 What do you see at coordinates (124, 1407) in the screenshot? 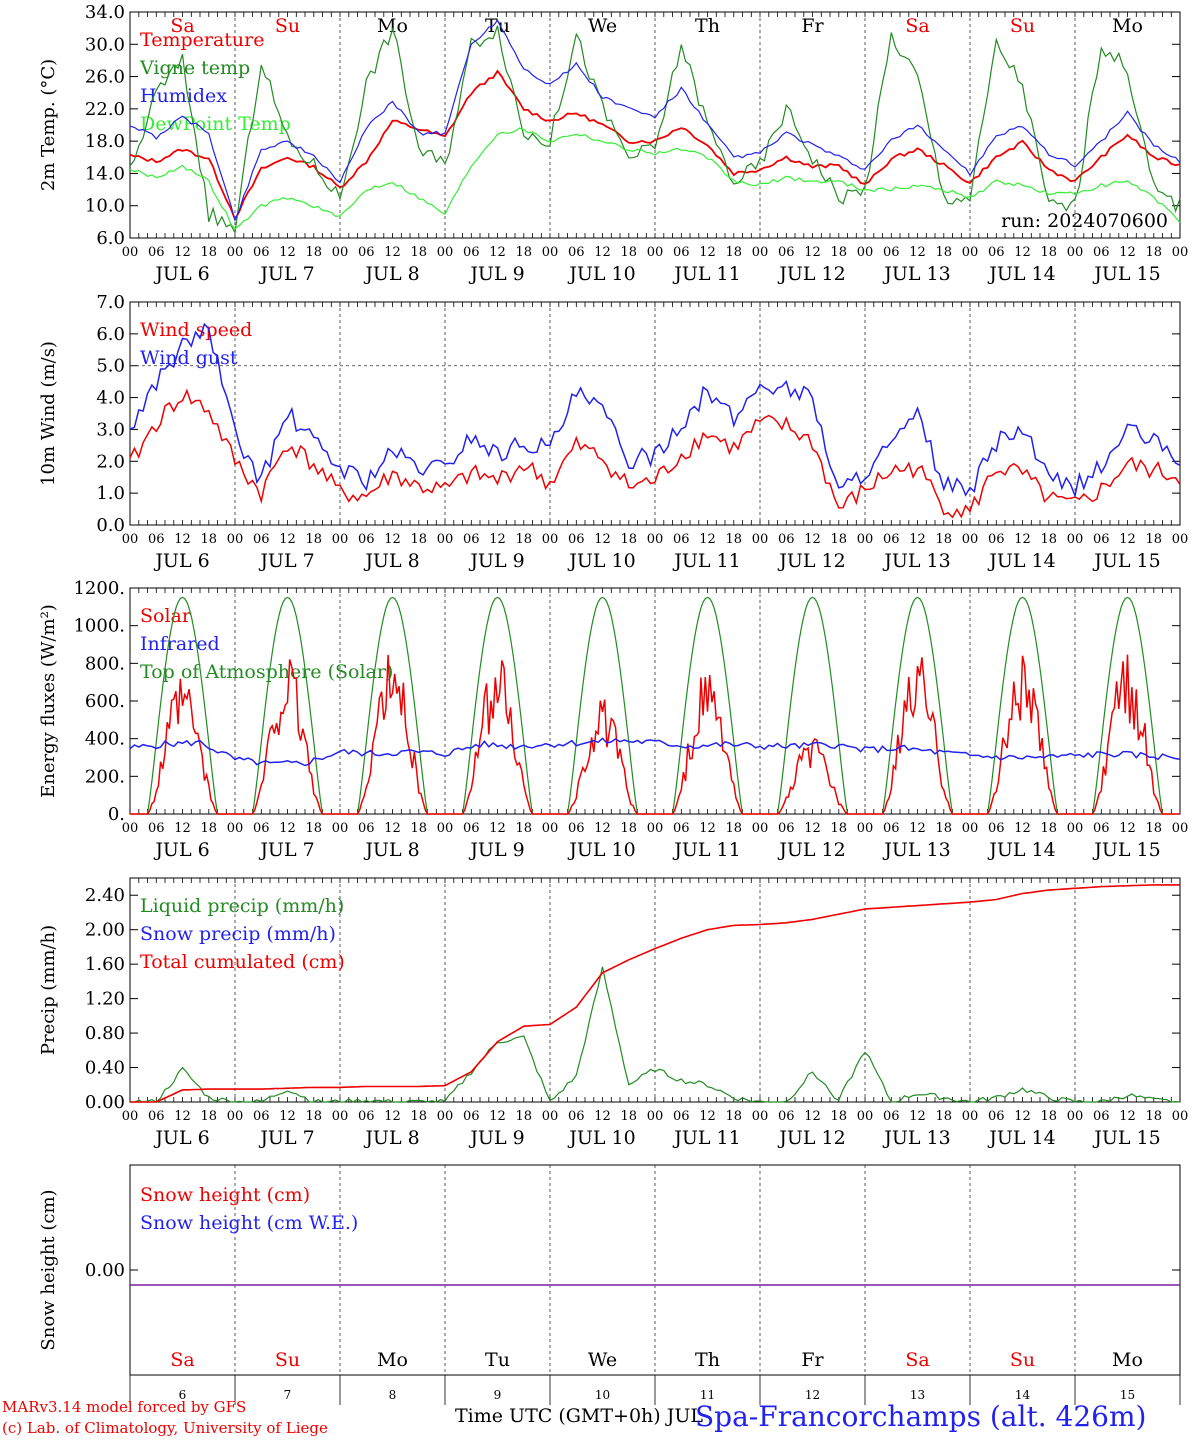
I see `model-credit: MARv3.14 model forced by GFS` at bounding box center [124, 1407].